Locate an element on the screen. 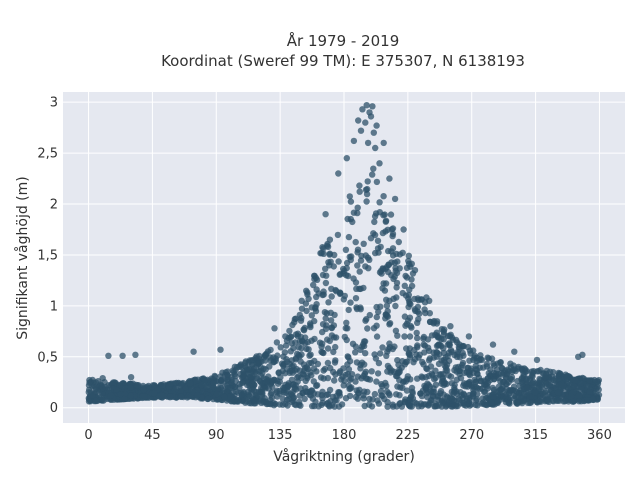 The image size is (640, 480). y-tick-label: 1 is located at coordinates (54, 306).